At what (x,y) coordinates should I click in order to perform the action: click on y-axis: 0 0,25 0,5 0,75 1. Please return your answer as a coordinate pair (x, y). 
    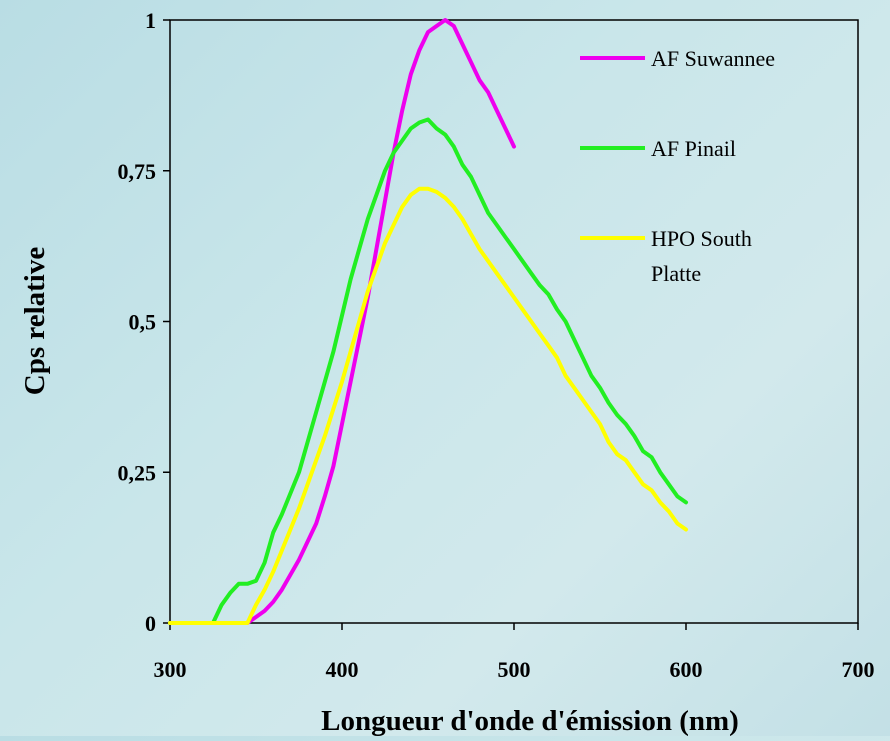
    Looking at the image, I should click on (144, 322).